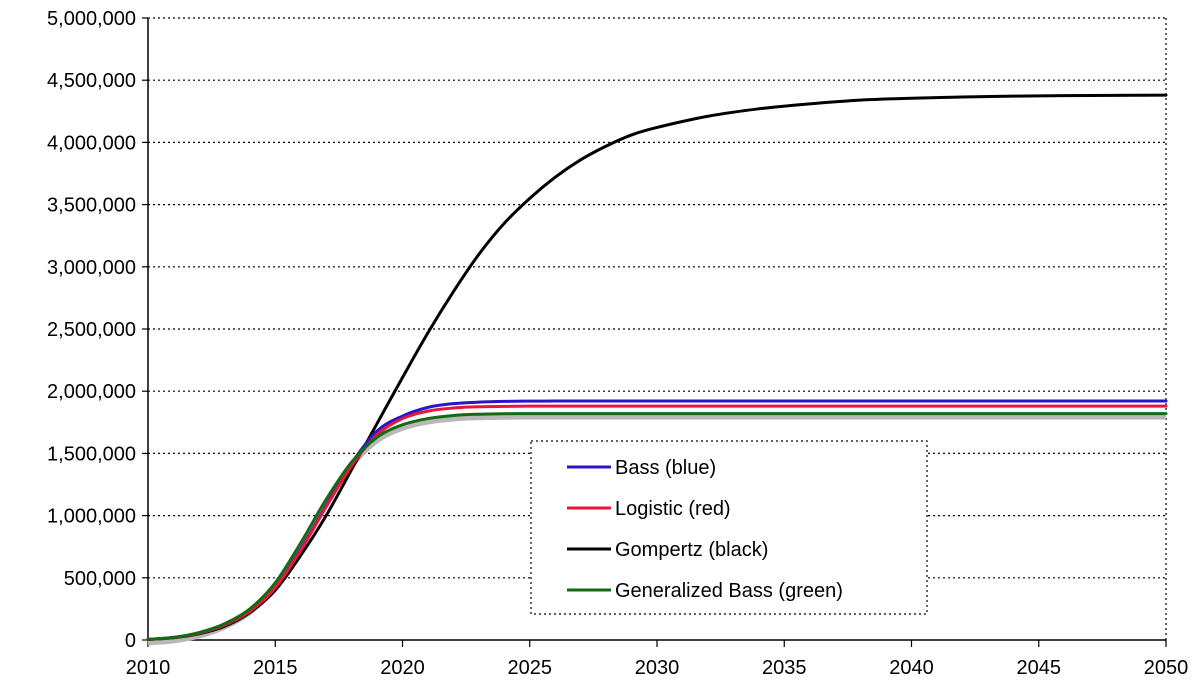 The height and width of the screenshot is (691, 1199). I want to click on legend-box, so click(729, 527).